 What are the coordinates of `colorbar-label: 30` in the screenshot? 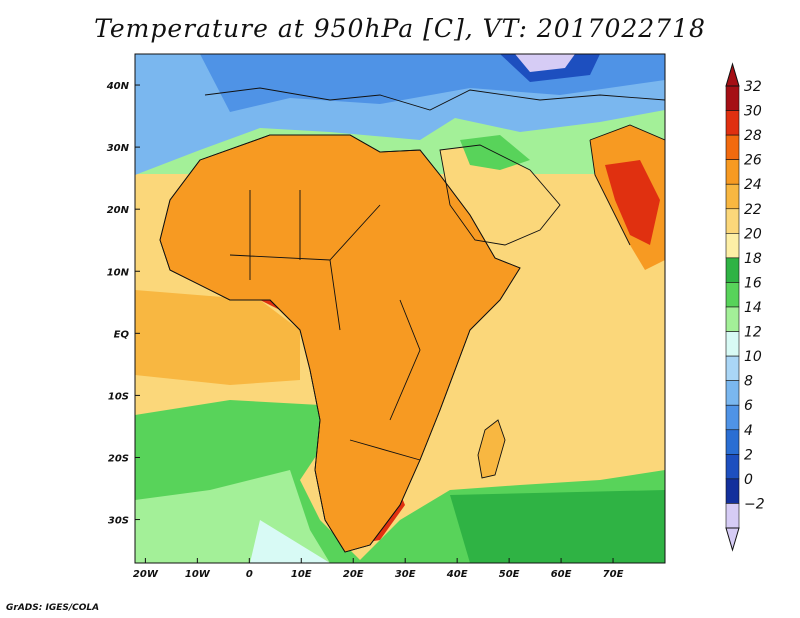 It's located at (753, 112).